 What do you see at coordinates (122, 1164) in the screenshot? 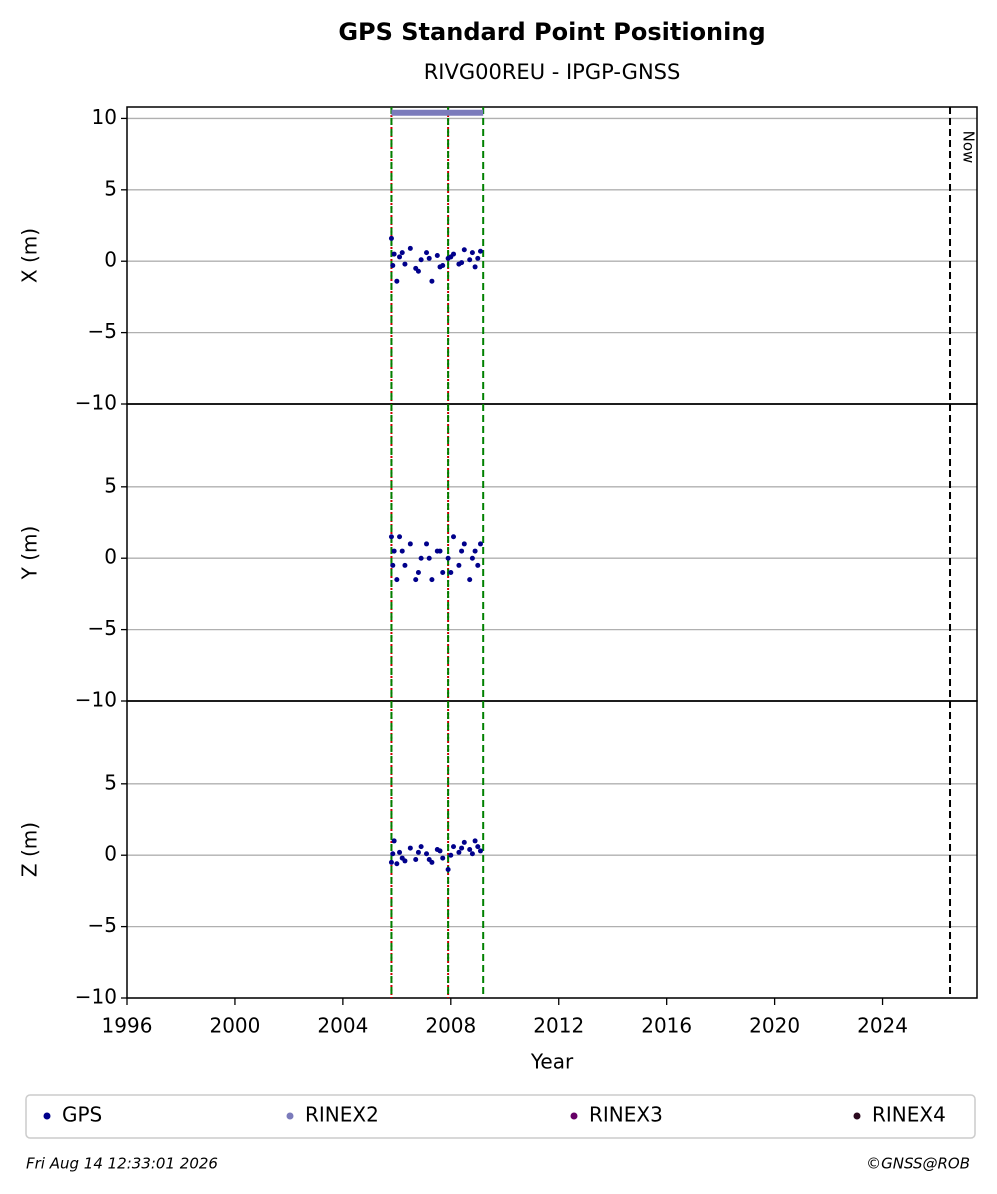
I see `timestamp: Fri Aug 14 12:33:01 2026` at bounding box center [122, 1164].